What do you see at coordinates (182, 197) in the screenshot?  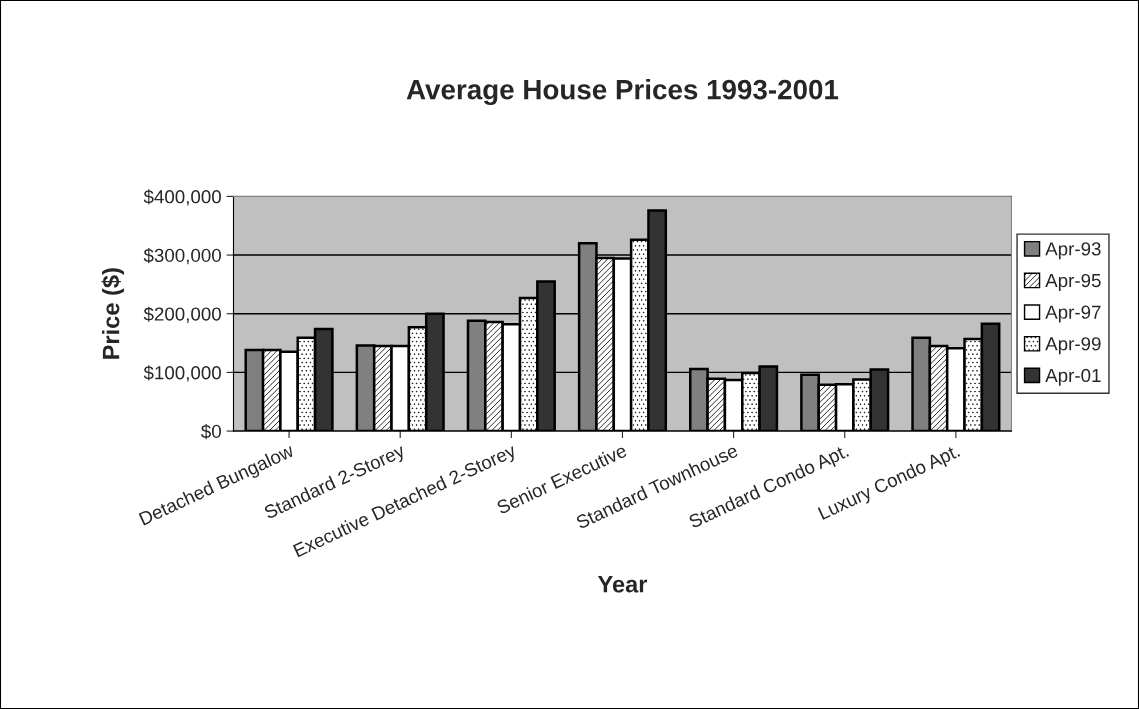 I see `y-tick-label: $400,000` at bounding box center [182, 197].